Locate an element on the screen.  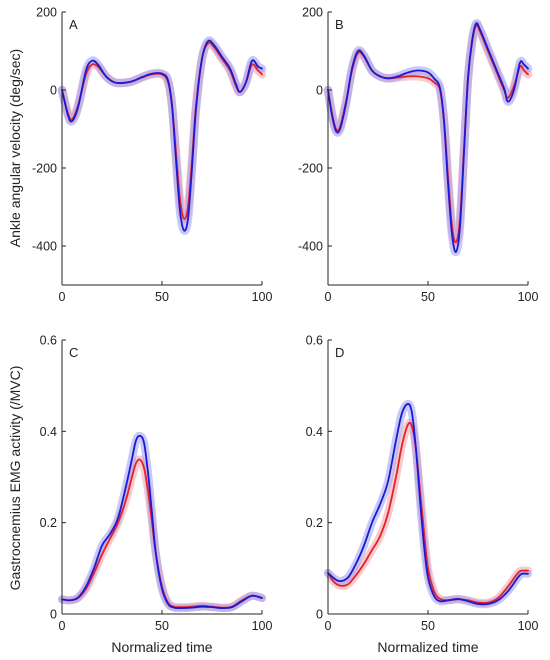
shared-ylabel-bottom: Gastrocnemius EMG activity (/MVC) is located at coordinates (15, 478).